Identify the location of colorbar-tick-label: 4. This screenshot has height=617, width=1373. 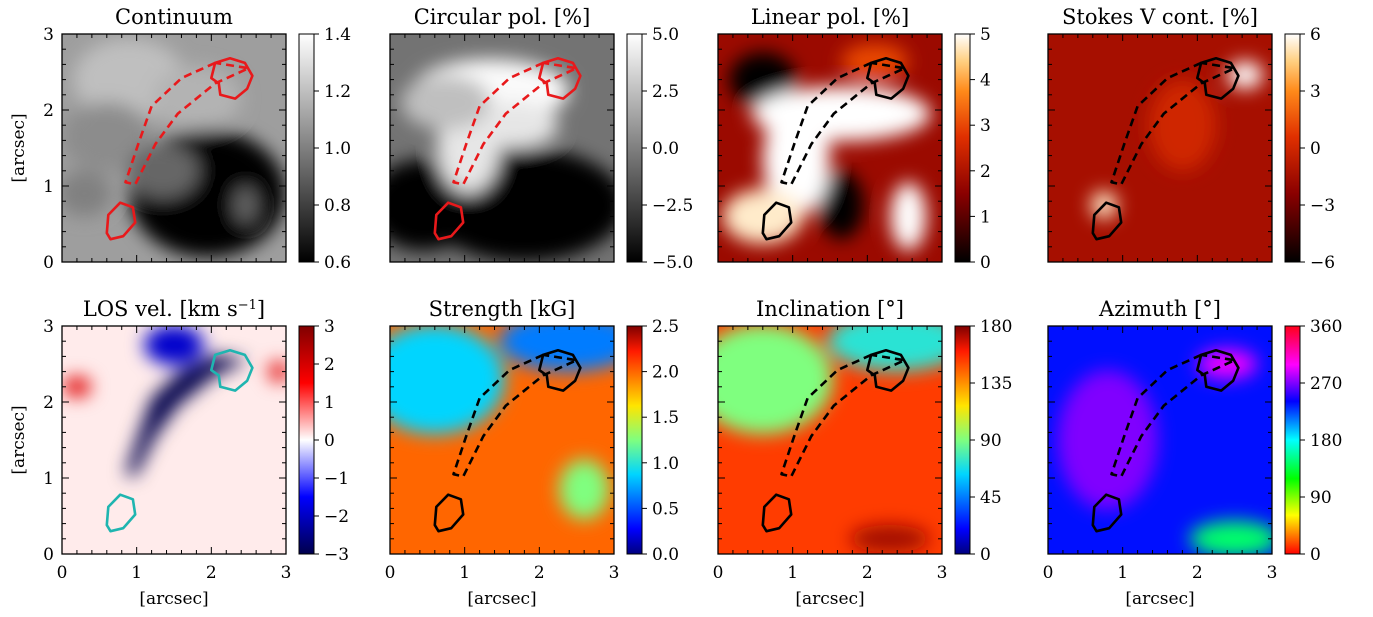
(985, 81).